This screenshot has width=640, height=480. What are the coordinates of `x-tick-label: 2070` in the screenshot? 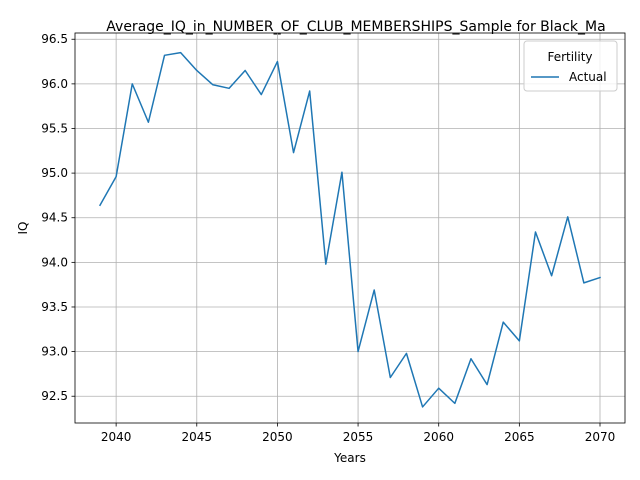 It's located at (600, 437).